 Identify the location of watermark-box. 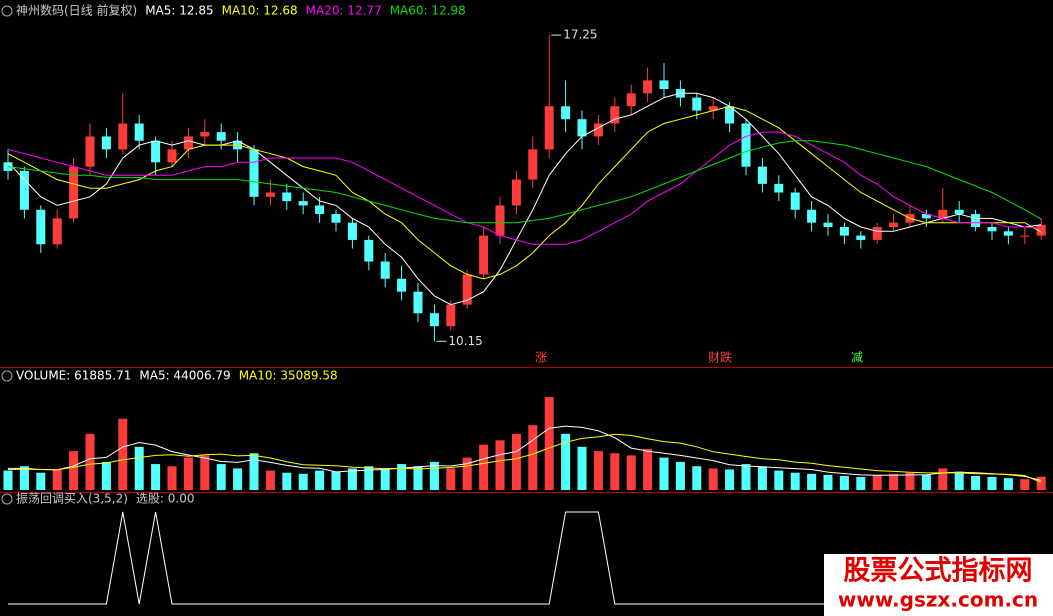
(938, 585).